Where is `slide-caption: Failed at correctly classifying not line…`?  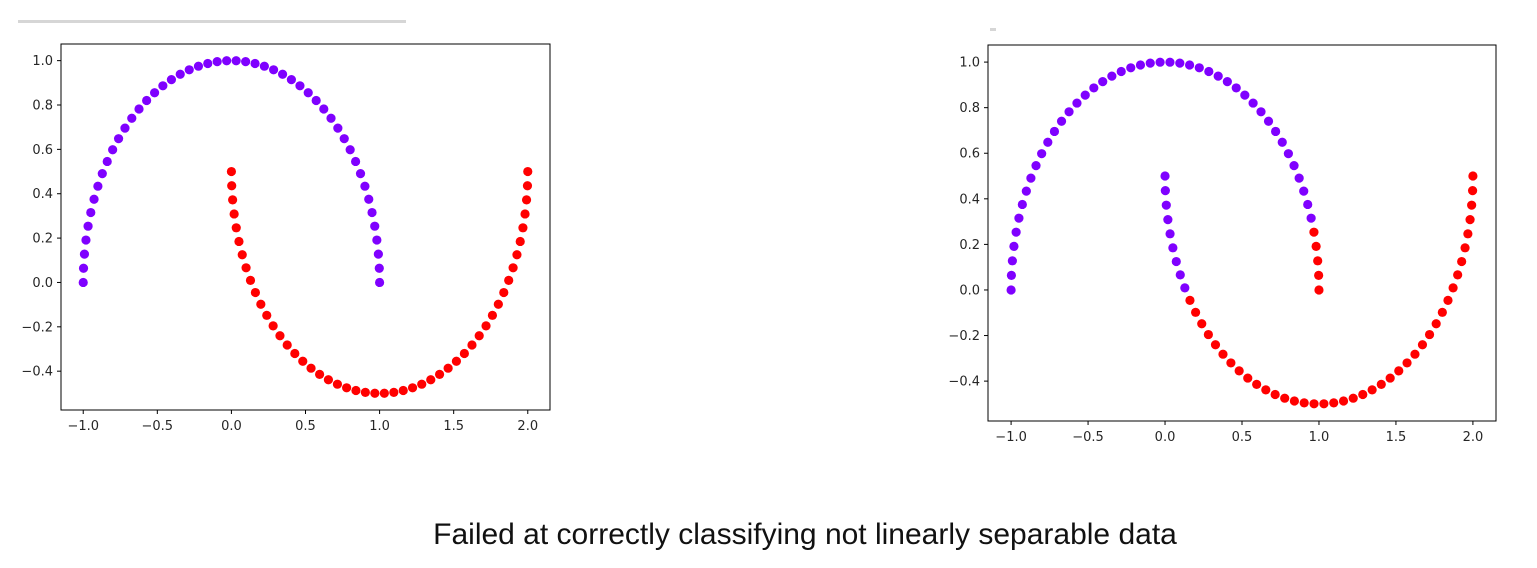
slide-caption: Failed at correctly classifying not line… is located at coordinates (805, 534).